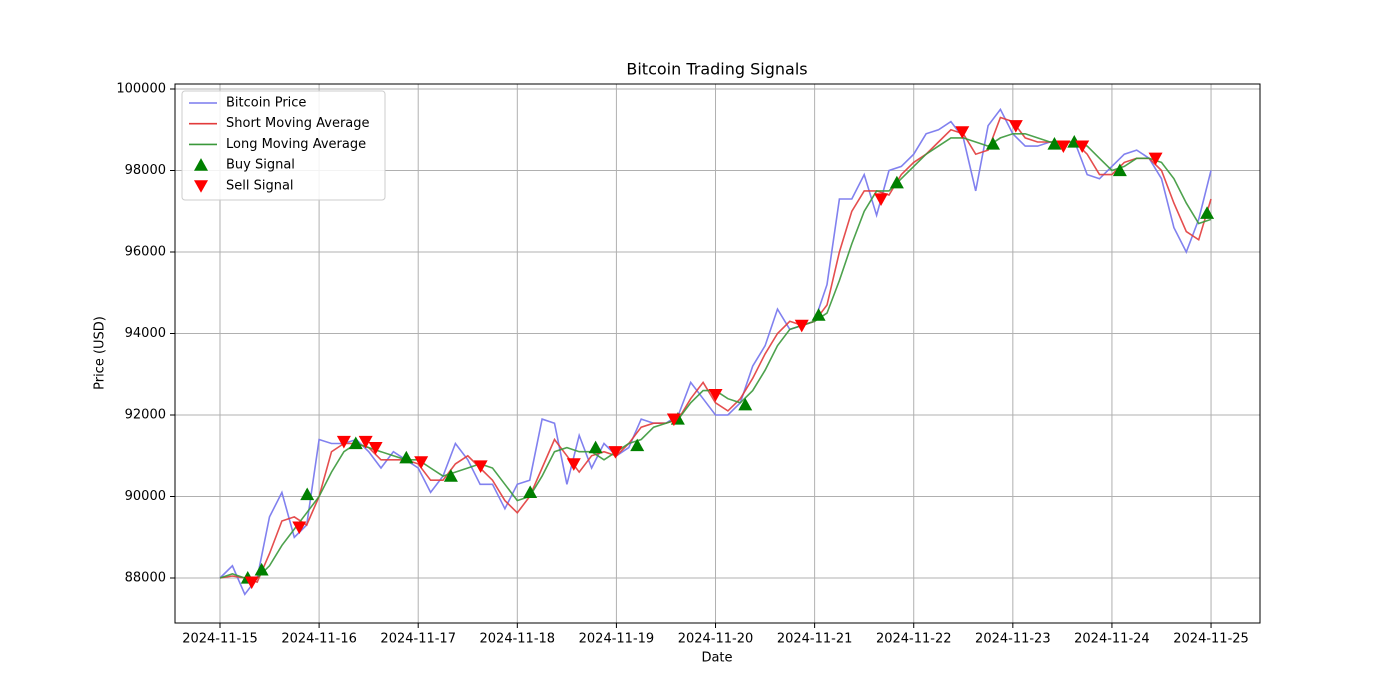 The height and width of the screenshot is (700, 1400). I want to click on legend-label: Sell Signal, so click(260, 185).